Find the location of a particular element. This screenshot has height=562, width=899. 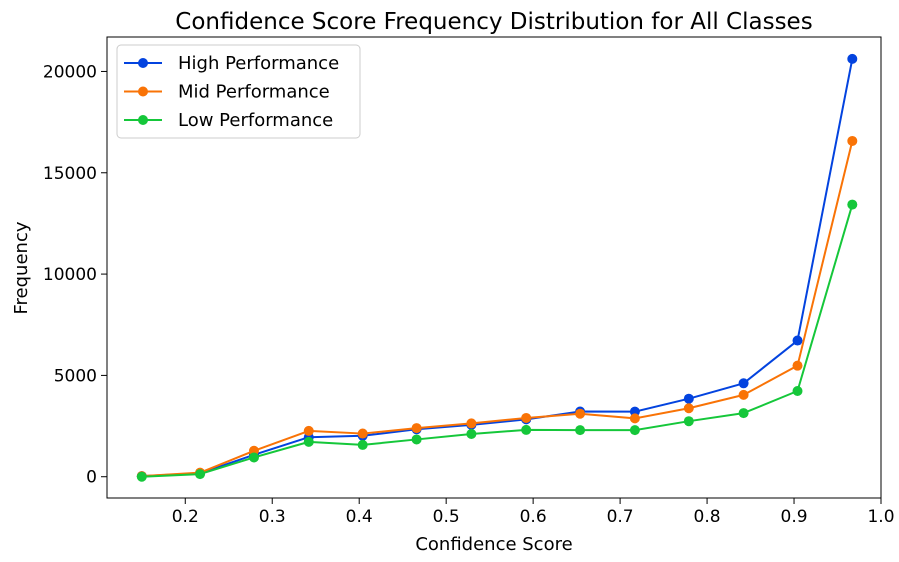

y-tick-label: 5000 is located at coordinates (75, 376).